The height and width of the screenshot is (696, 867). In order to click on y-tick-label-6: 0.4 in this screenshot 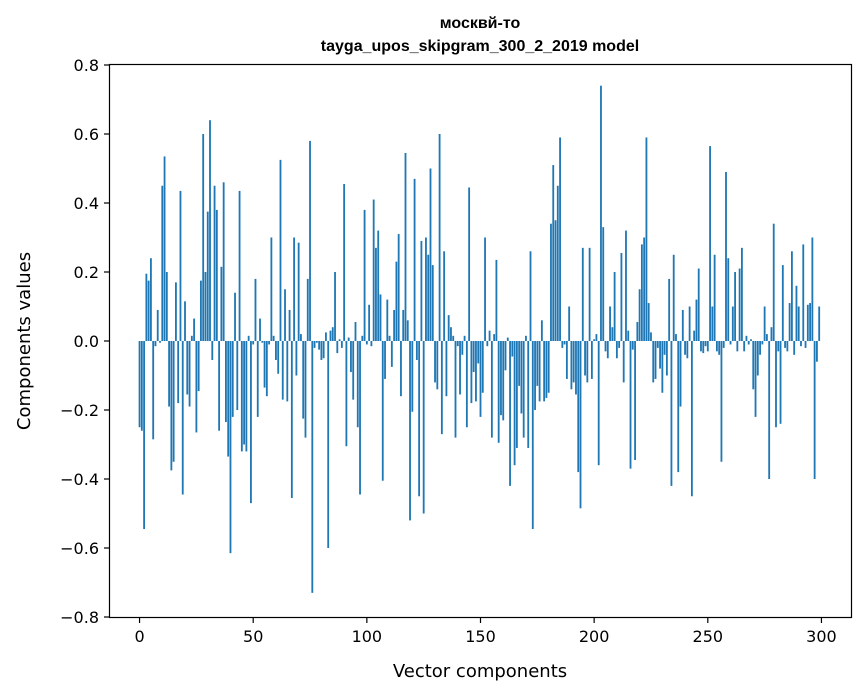, I will do `click(86, 203)`.